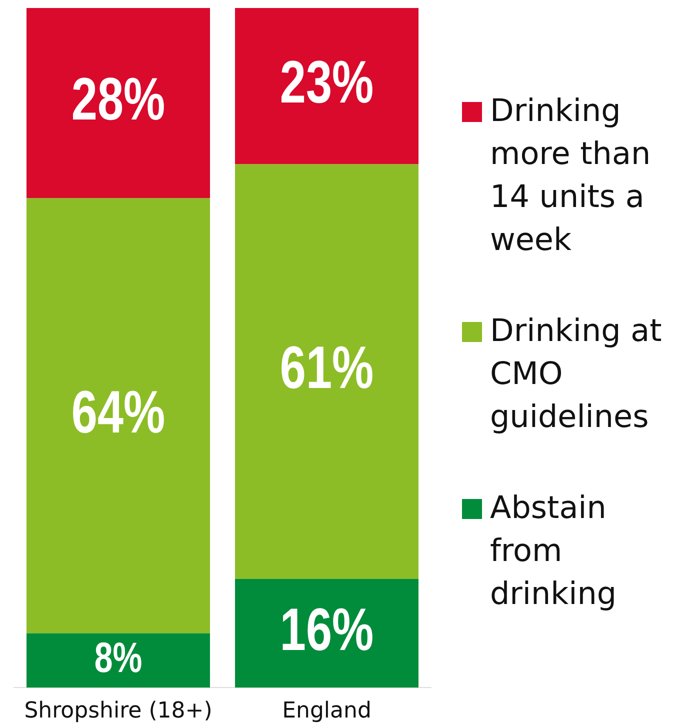  I want to click on data-label: 8%, so click(118, 658).